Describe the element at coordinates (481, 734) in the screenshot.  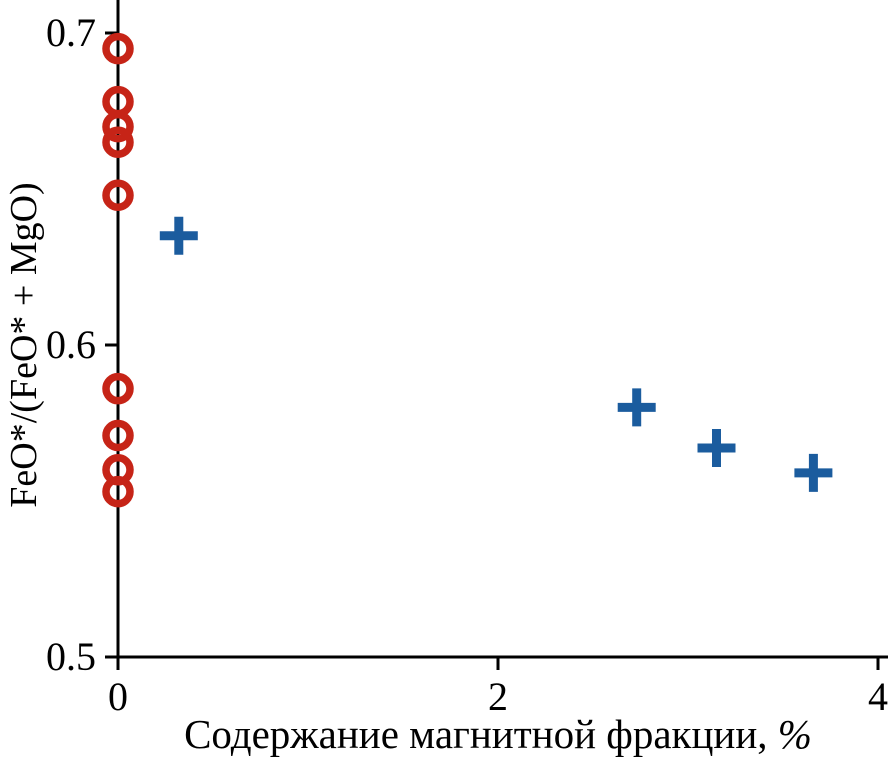
I see `x-axis-title-text: Содержание магнитной фракции,` at that location.